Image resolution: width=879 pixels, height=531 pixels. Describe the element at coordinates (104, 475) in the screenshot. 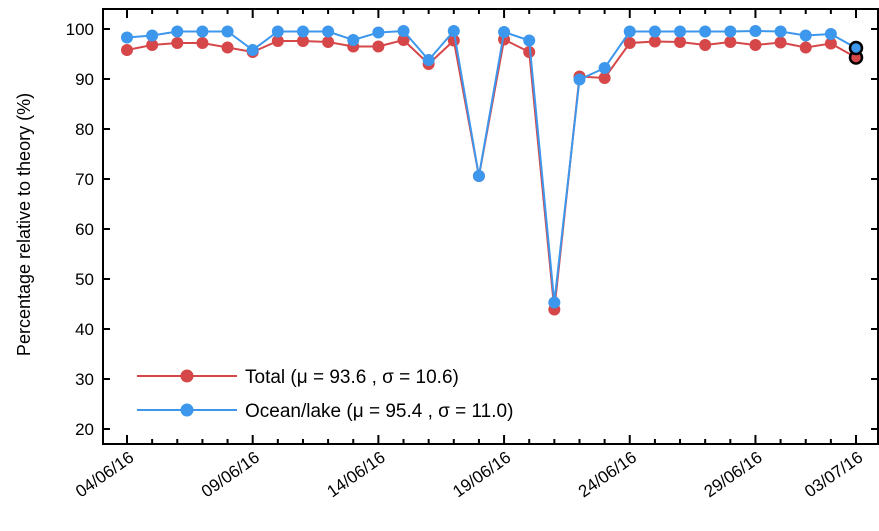

I see `x-tick-label: 04/06/16` at that location.